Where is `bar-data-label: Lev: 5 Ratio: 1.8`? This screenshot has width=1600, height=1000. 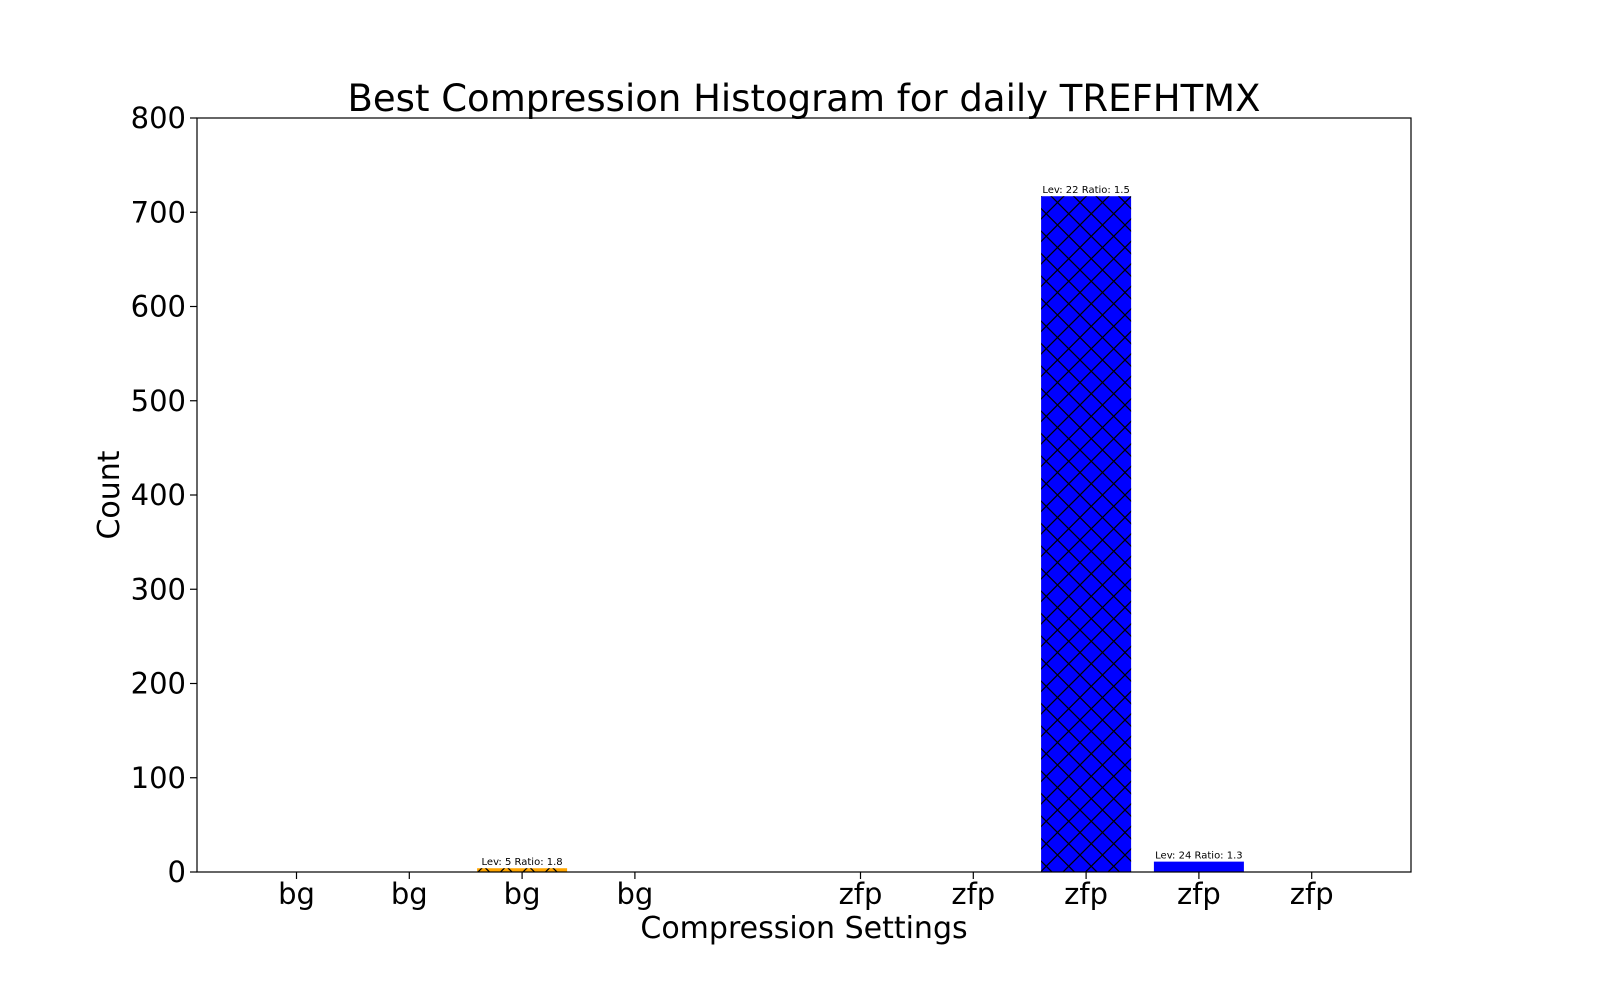 bar-data-label: Lev: 5 Ratio: 1.8 is located at coordinates (522, 862).